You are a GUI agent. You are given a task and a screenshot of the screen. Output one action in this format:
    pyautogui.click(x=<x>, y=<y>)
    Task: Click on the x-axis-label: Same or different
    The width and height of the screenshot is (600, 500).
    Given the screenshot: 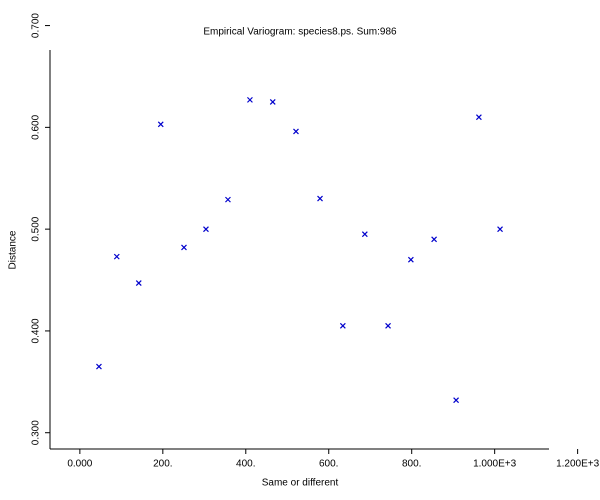 What is the action you would take?
    pyautogui.click(x=300, y=483)
    